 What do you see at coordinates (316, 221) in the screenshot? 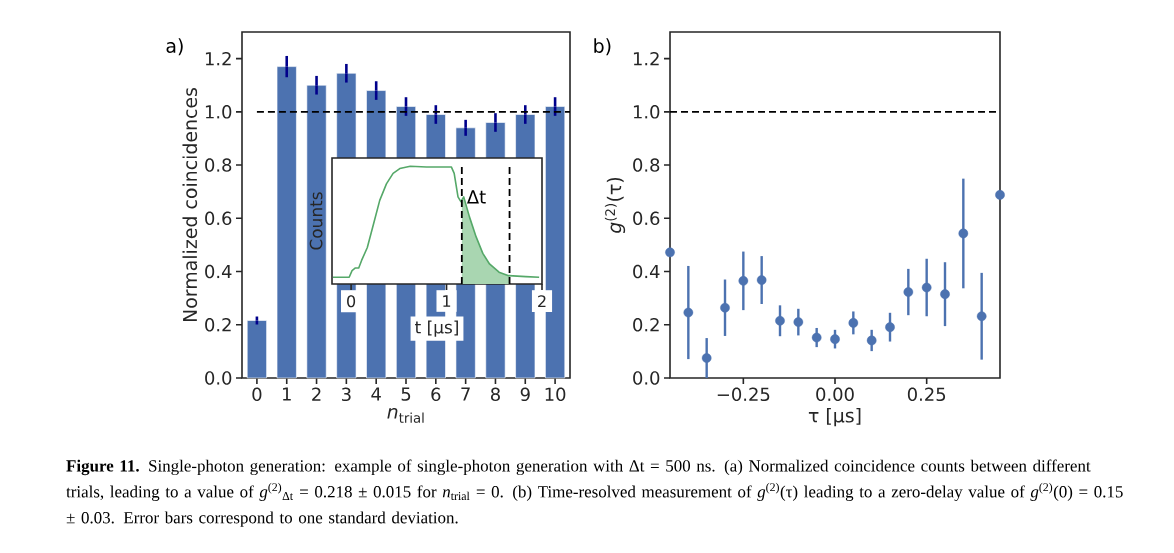
I see `y-axis-title: Counts` at bounding box center [316, 221].